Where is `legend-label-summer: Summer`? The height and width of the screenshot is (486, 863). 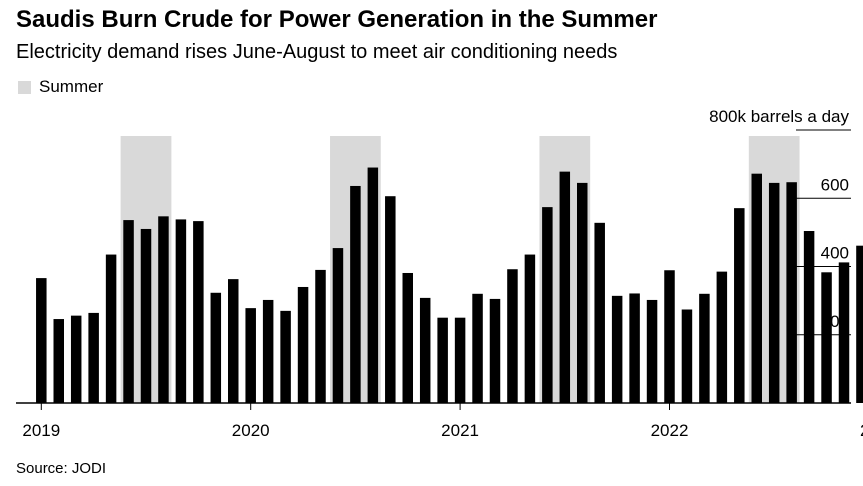
legend-label-summer: Summer is located at coordinates (71, 86).